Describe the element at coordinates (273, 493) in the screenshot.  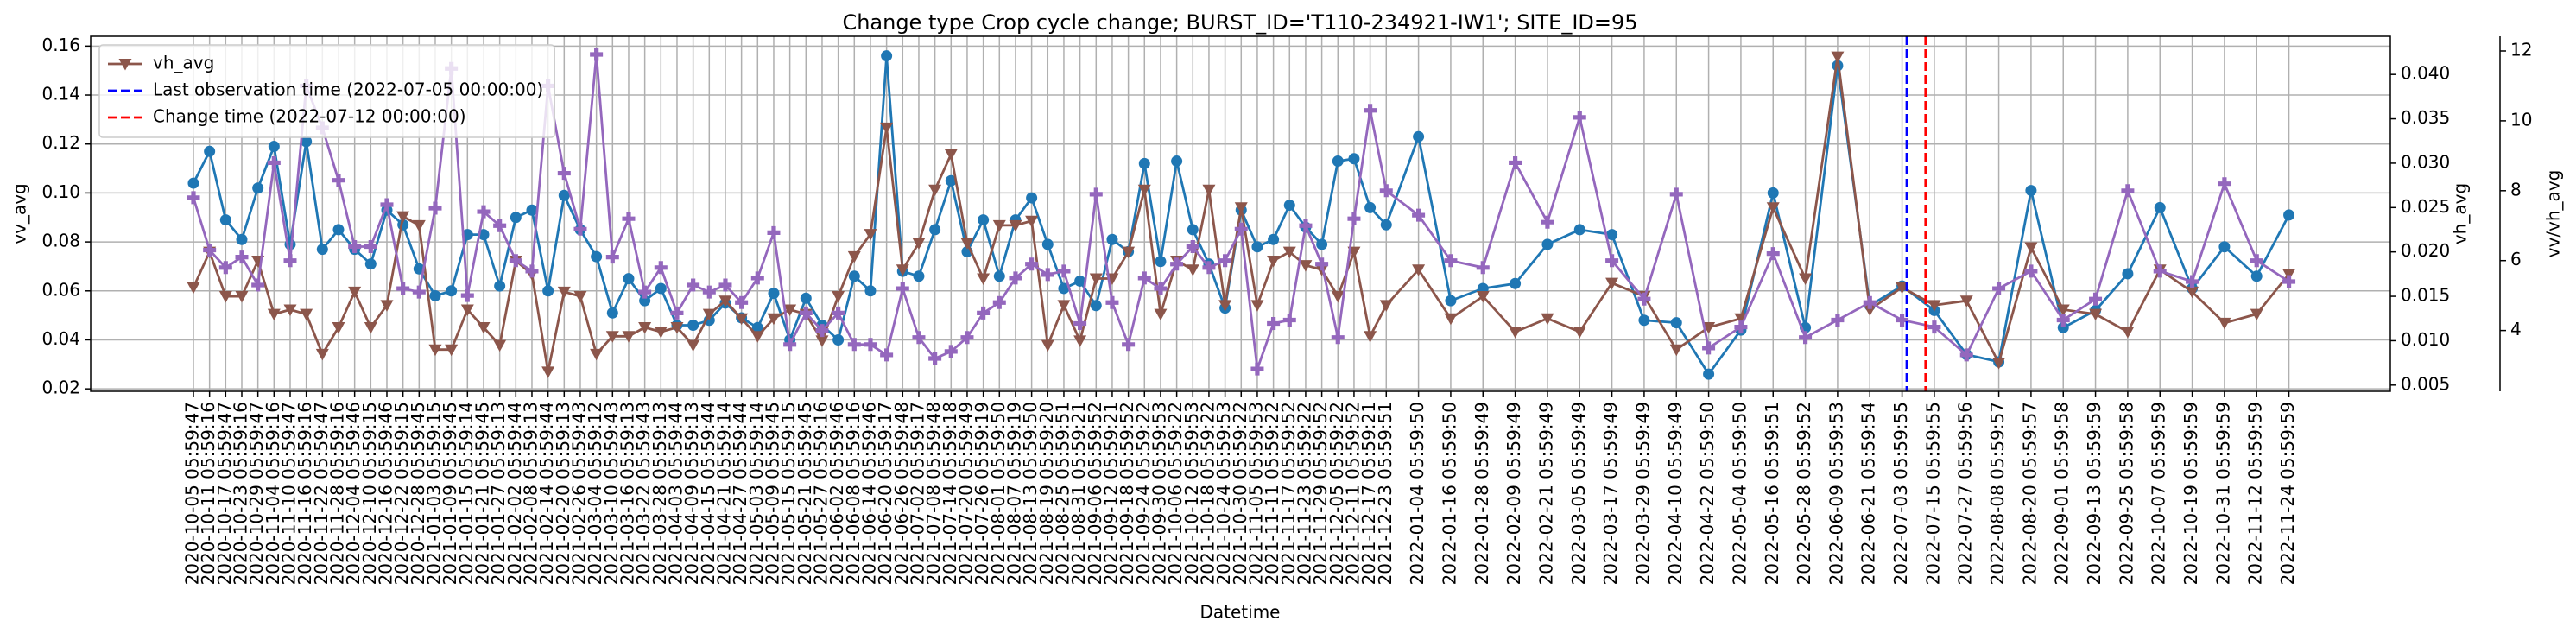
I see `x-tick-label: 2020-11-04 05:59:16` at that location.